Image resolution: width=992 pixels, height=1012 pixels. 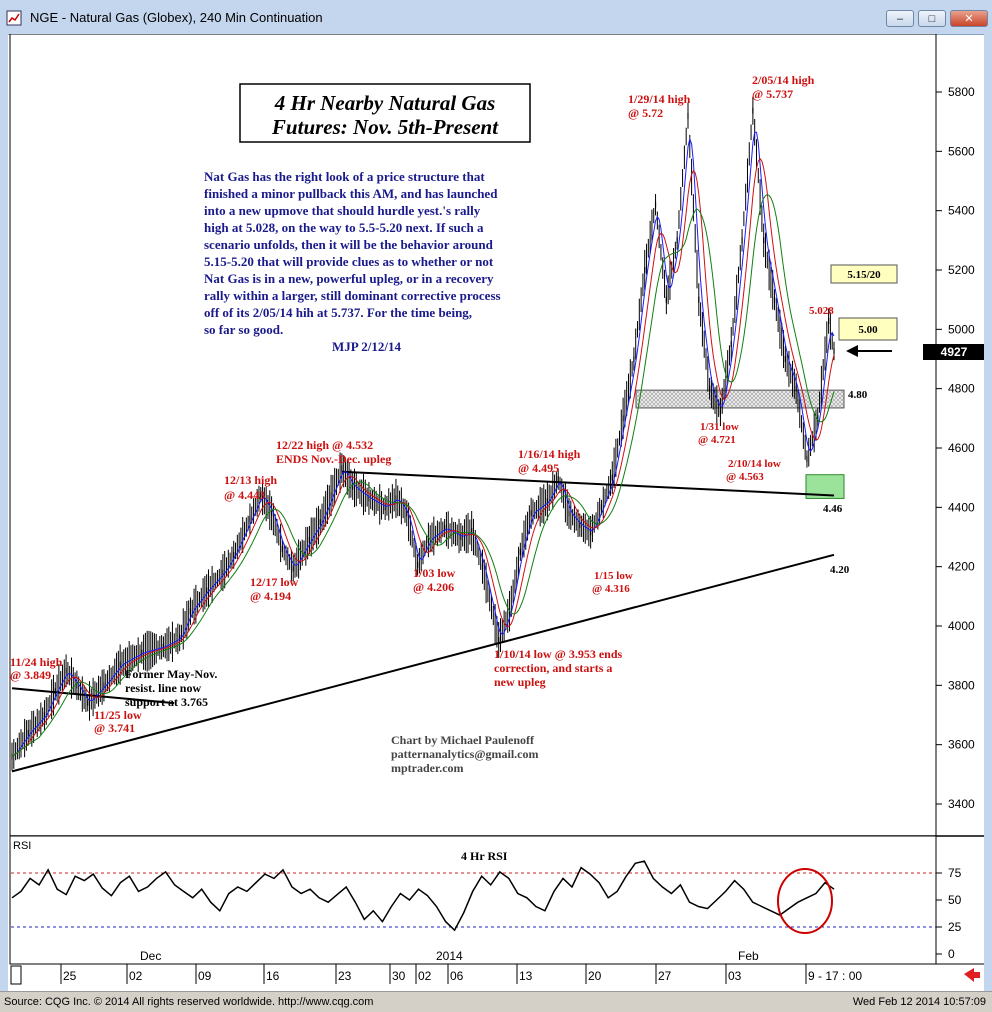 What do you see at coordinates (961, 745) in the screenshot?
I see `price-tick-label: 3600` at bounding box center [961, 745].